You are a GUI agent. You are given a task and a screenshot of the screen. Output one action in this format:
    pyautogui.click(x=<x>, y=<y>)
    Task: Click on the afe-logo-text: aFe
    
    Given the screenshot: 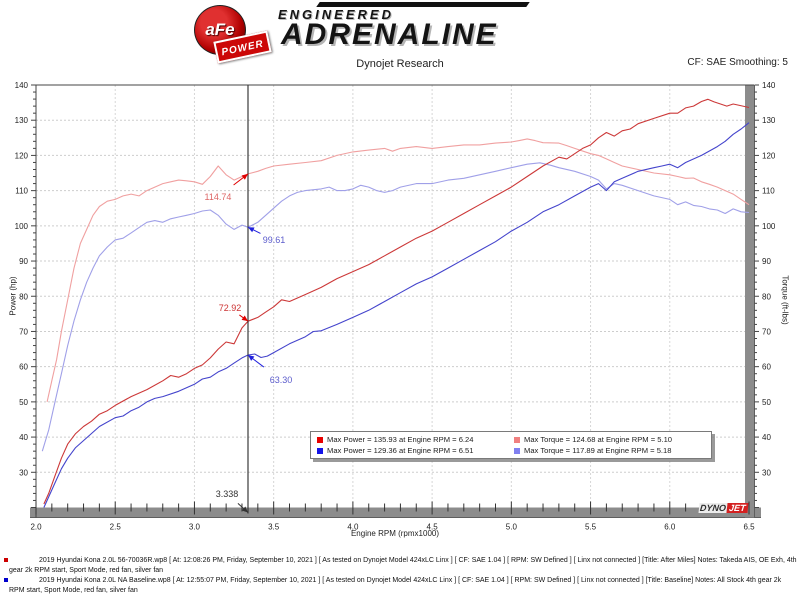 What is the action you would take?
    pyautogui.click(x=220, y=29)
    